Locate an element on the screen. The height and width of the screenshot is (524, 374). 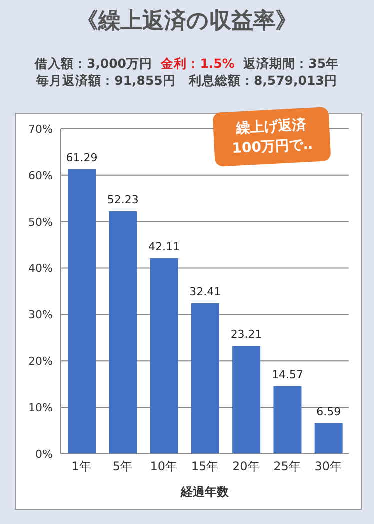
text: 金利：1.5% is located at coordinates (198, 63).